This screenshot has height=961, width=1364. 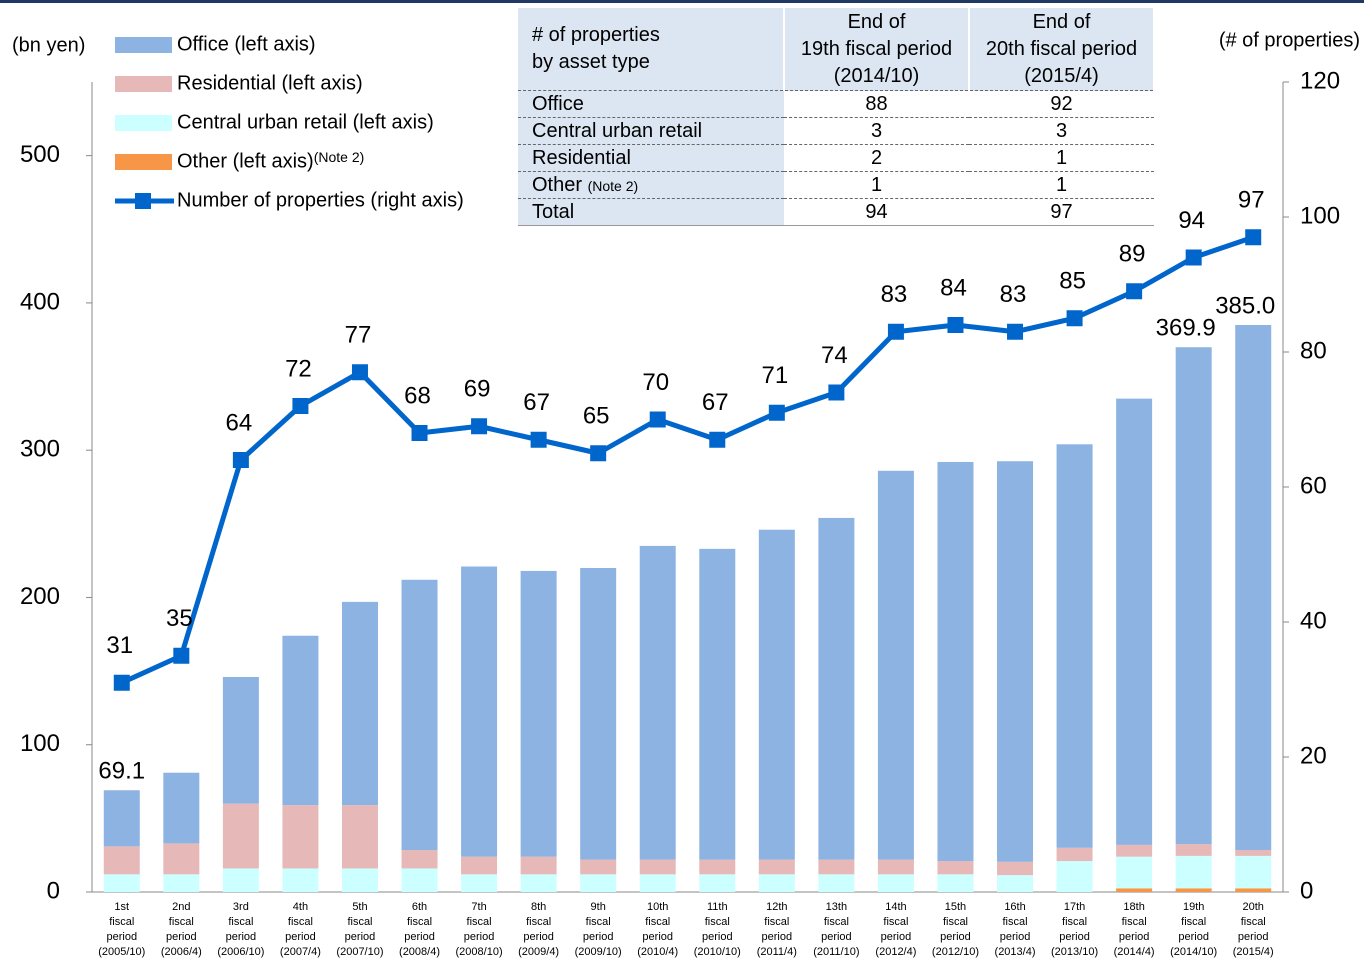 What do you see at coordinates (1132, 254) in the screenshot?
I see `line-label: 89` at bounding box center [1132, 254].